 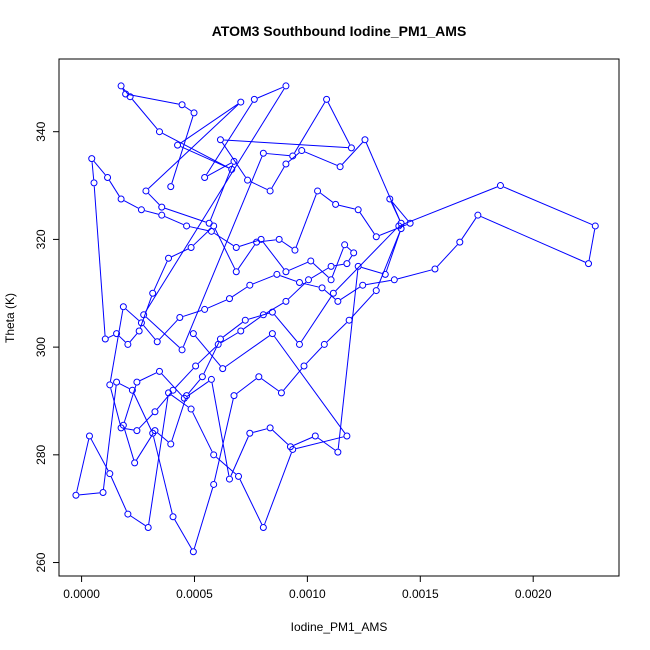 What do you see at coordinates (81, 594) in the screenshot?
I see `x-tick-label: 0.0000` at bounding box center [81, 594].